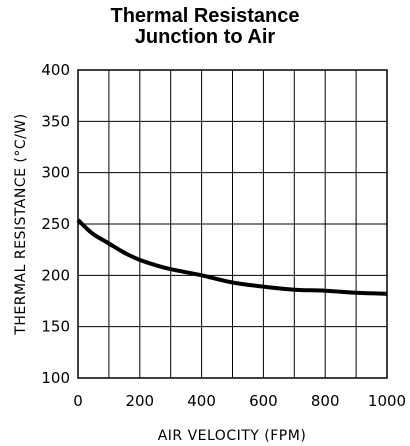  I want to click on y-tick-label: 100, so click(55, 378).